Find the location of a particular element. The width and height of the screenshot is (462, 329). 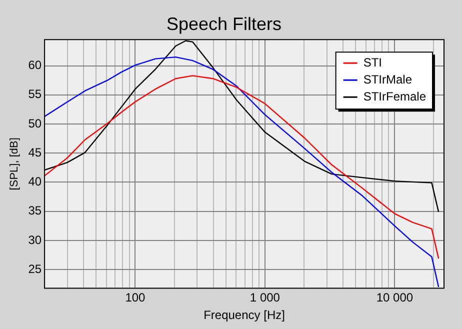

y-tick-label: 40 is located at coordinates (35, 181).